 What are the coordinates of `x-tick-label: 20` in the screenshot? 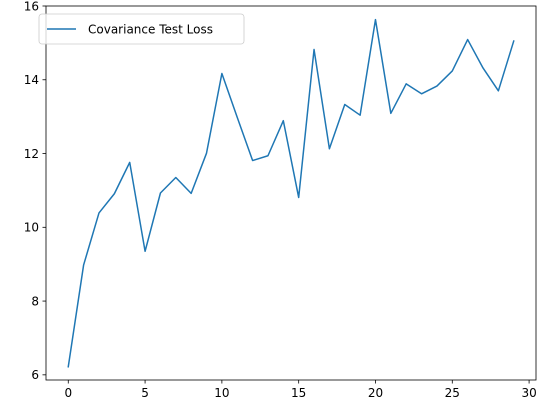 It's located at (375, 393).